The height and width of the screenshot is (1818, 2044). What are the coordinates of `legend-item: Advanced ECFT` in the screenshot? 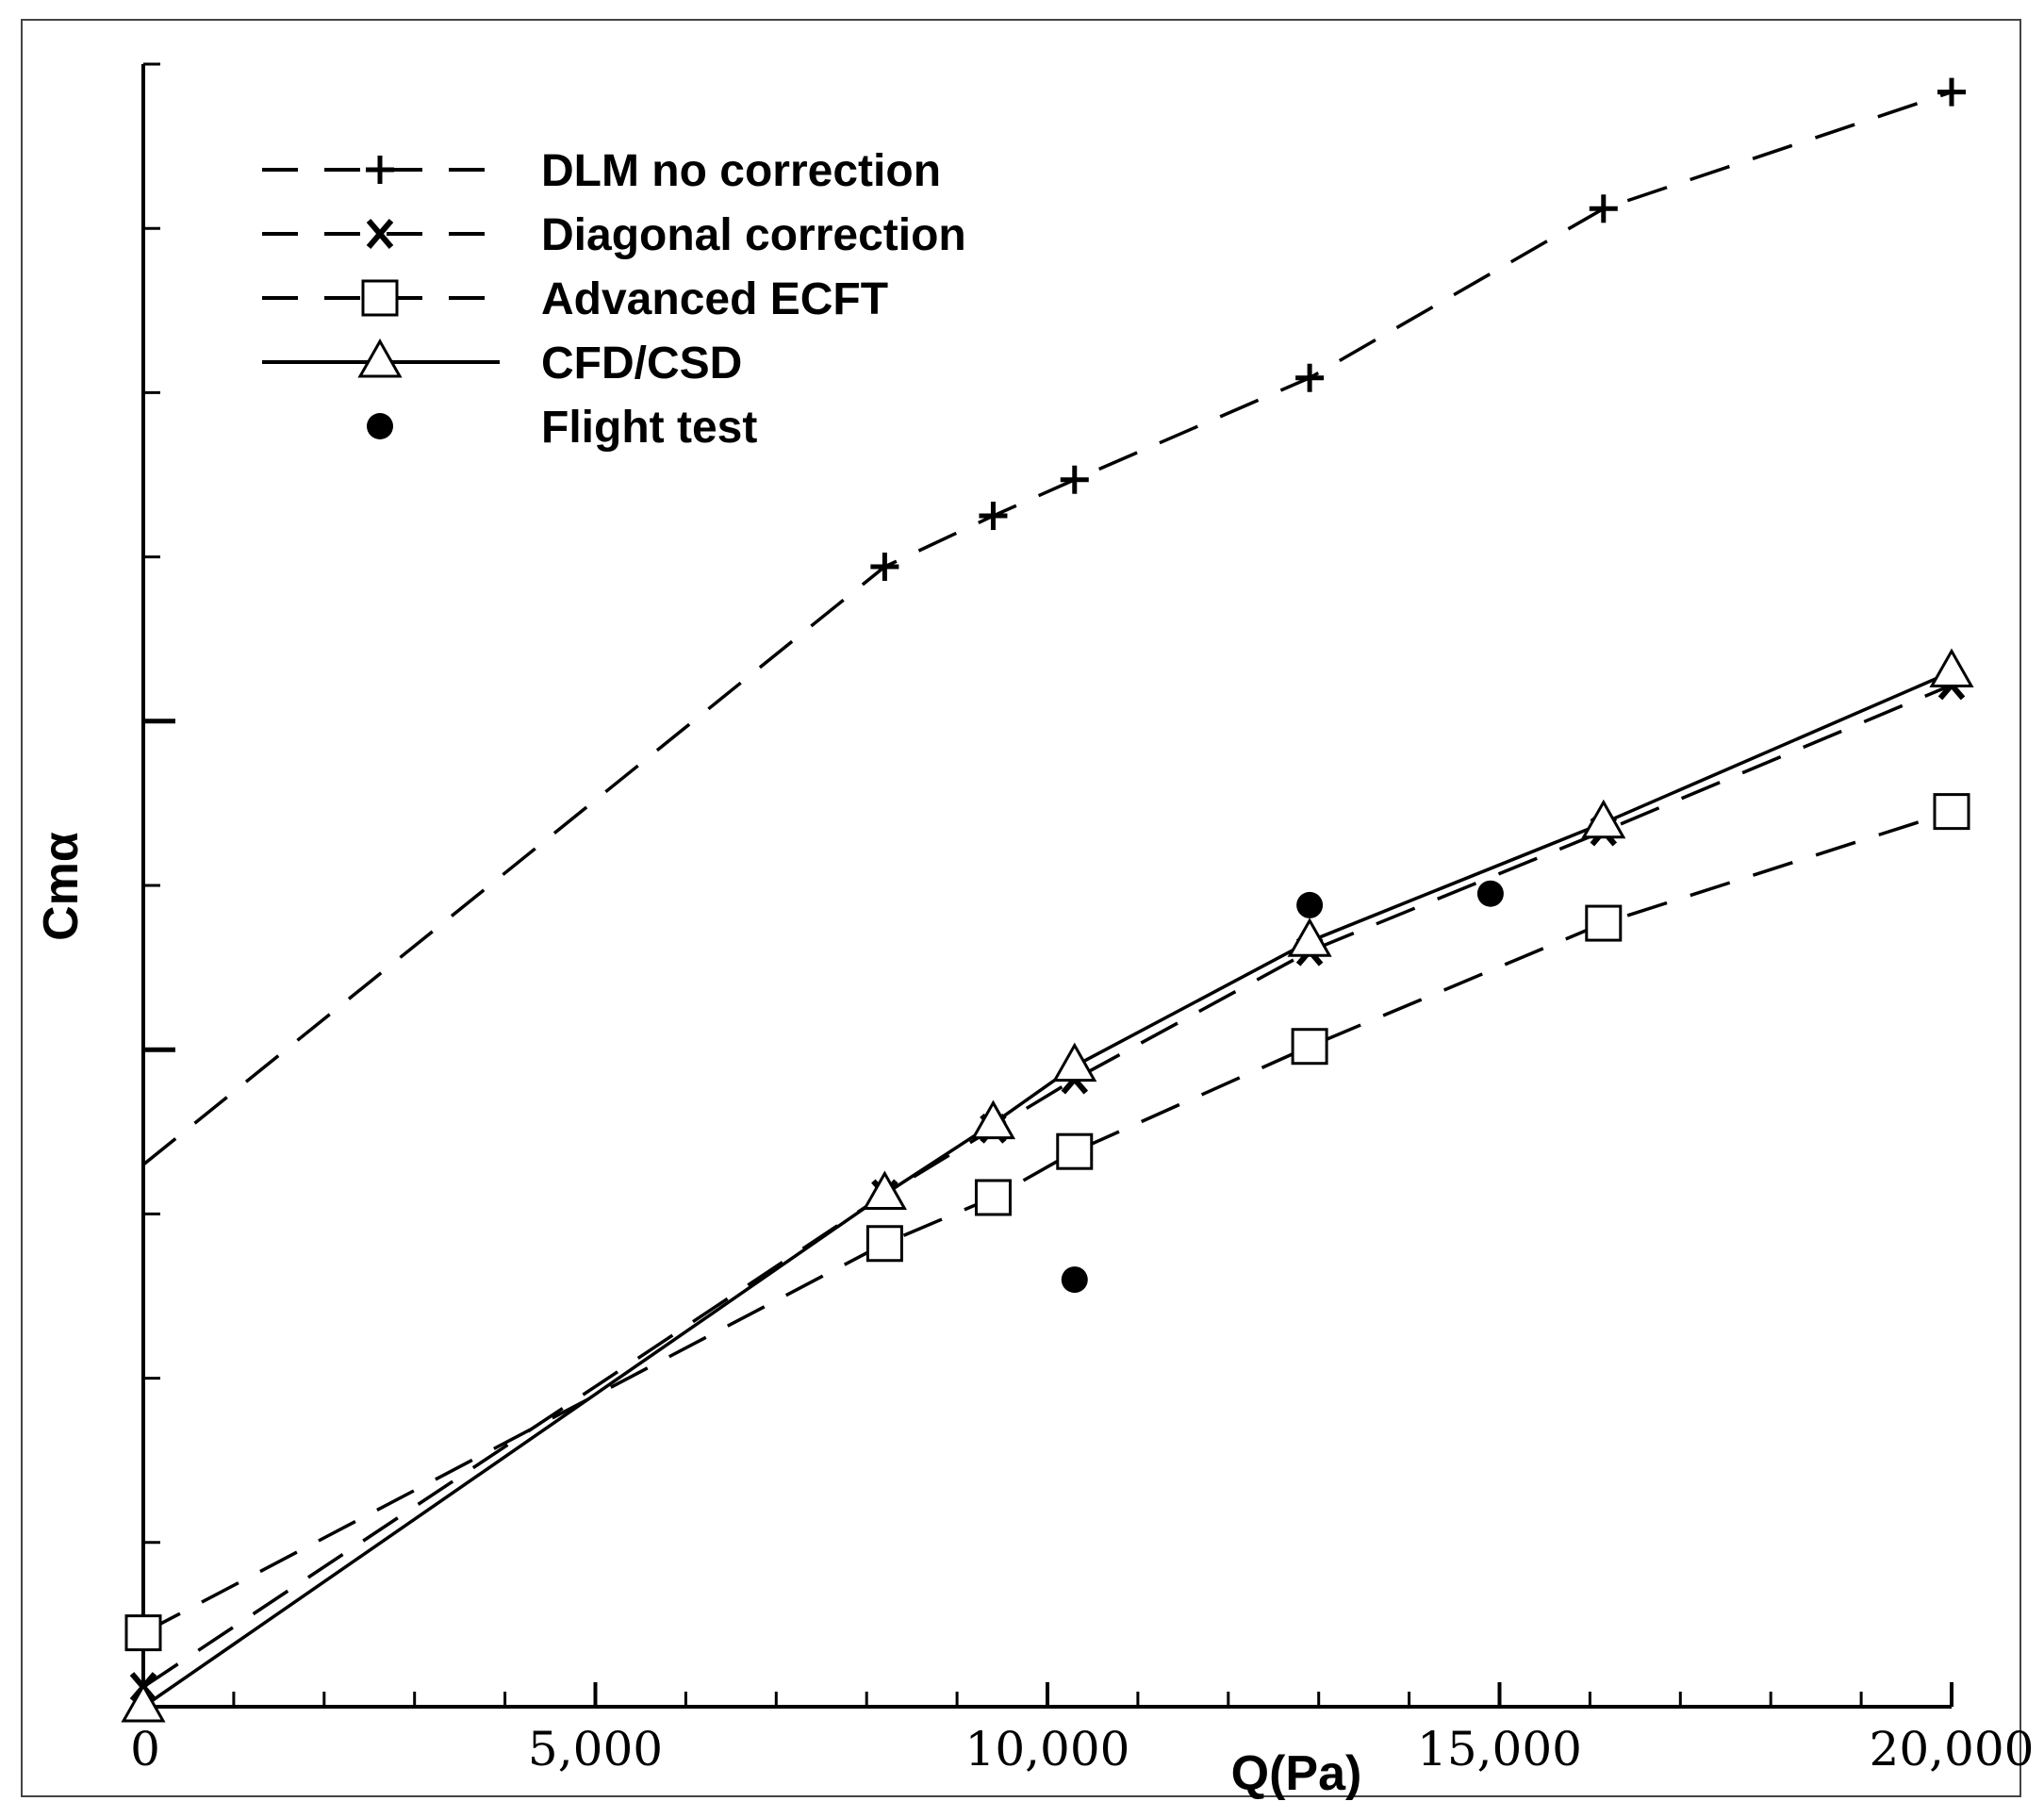 It's located at (575, 299).